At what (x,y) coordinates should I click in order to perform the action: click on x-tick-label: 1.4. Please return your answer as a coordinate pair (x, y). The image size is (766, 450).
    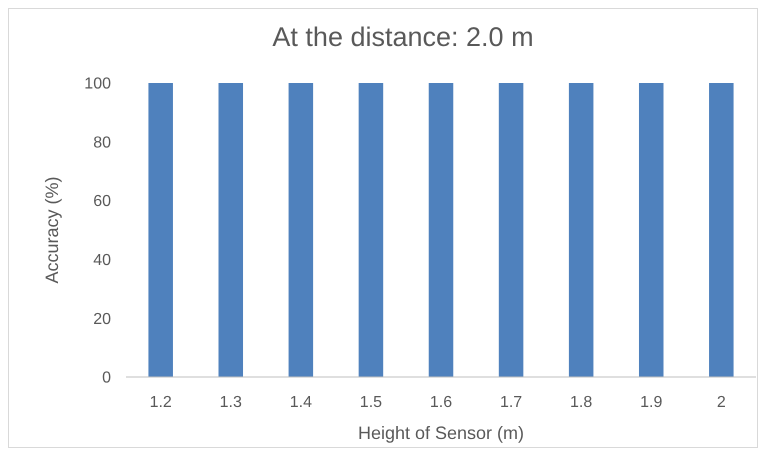
    Looking at the image, I should click on (301, 402).